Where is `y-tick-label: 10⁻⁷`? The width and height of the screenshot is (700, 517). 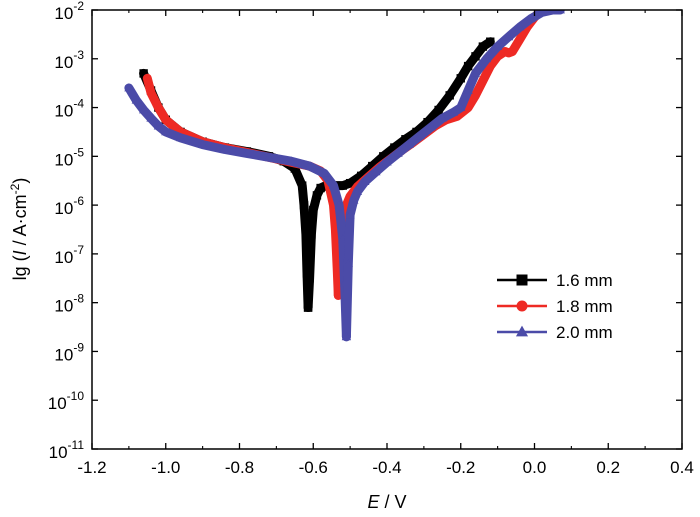
y-tick-label: 10⁻⁷ is located at coordinates (69, 255).